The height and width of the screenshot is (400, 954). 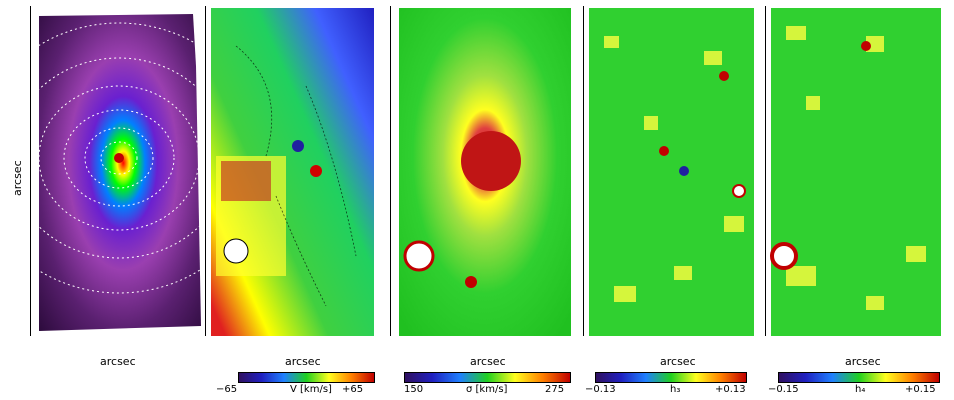 What do you see at coordinates (353, 389) in the screenshot?
I see `colorbar-velocity-max: +65` at bounding box center [353, 389].